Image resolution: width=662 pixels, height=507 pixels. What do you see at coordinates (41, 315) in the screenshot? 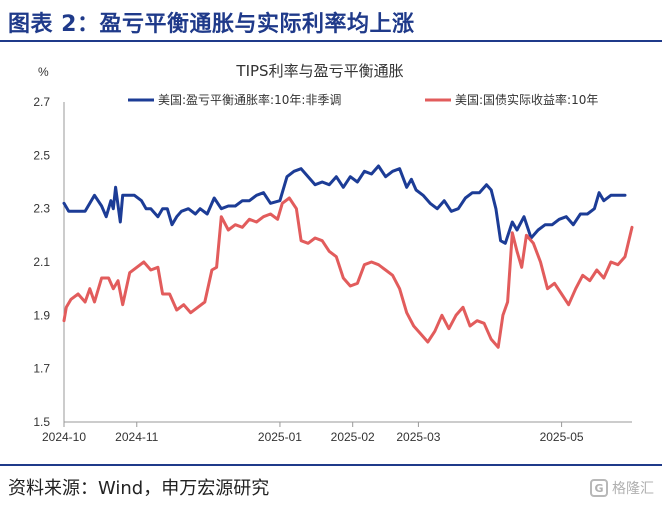
I see `y-tick-label: 1.9` at bounding box center [41, 315].